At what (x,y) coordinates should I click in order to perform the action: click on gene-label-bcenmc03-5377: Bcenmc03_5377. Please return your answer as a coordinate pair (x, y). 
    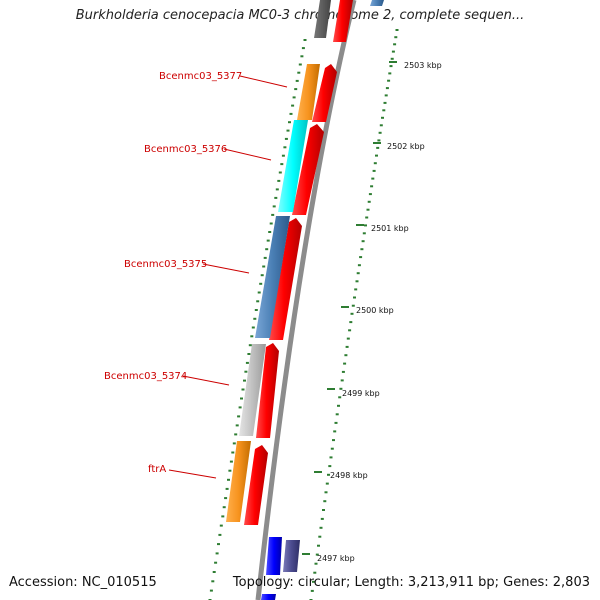
    Looking at the image, I should click on (200, 76).